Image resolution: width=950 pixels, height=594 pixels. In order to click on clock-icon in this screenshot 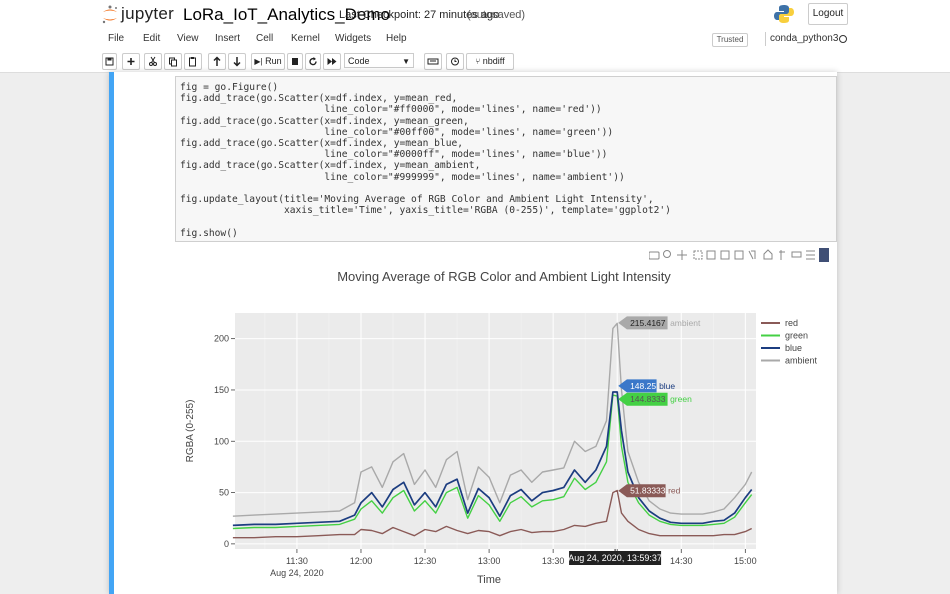, I will do `click(455, 61)`.